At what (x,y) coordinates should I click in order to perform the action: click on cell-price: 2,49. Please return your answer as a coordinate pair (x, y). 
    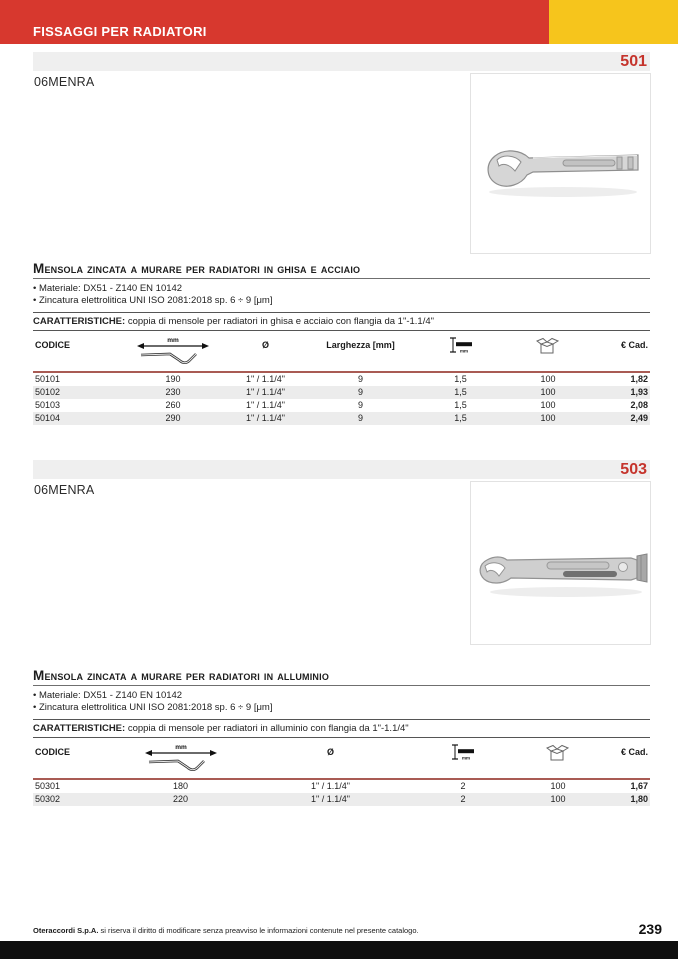
    Looking at the image, I should click on (639, 418).